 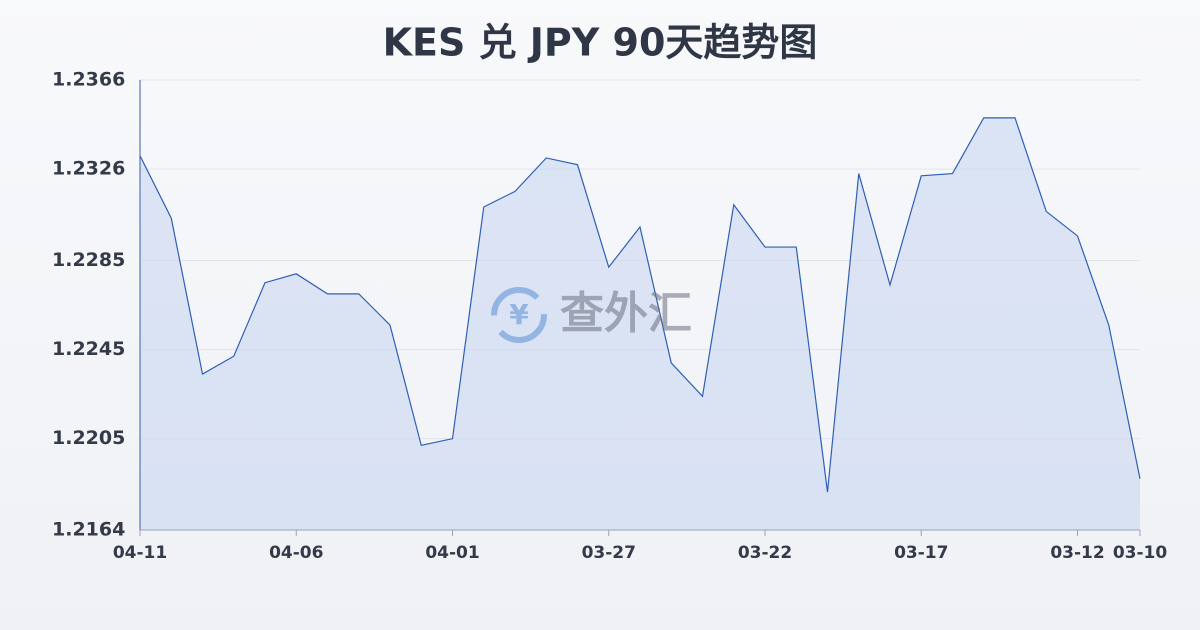 What do you see at coordinates (88, 169) in the screenshot?
I see `y-tick-label: 1.2326` at bounding box center [88, 169].